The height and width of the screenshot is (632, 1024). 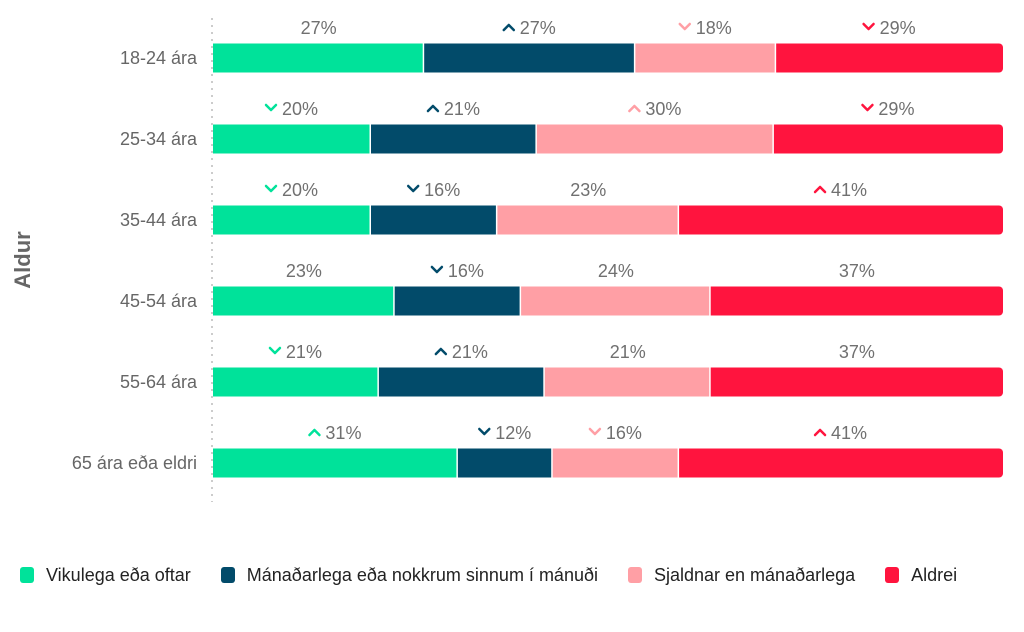 I want to click on legend-item: Aldrei, so click(x=921, y=575).